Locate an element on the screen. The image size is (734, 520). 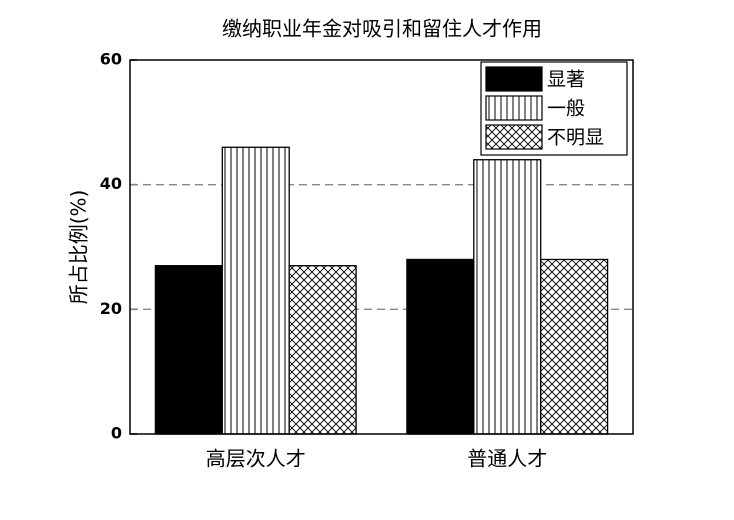
legend-label: 显著 is located at coordinates (566, 80).